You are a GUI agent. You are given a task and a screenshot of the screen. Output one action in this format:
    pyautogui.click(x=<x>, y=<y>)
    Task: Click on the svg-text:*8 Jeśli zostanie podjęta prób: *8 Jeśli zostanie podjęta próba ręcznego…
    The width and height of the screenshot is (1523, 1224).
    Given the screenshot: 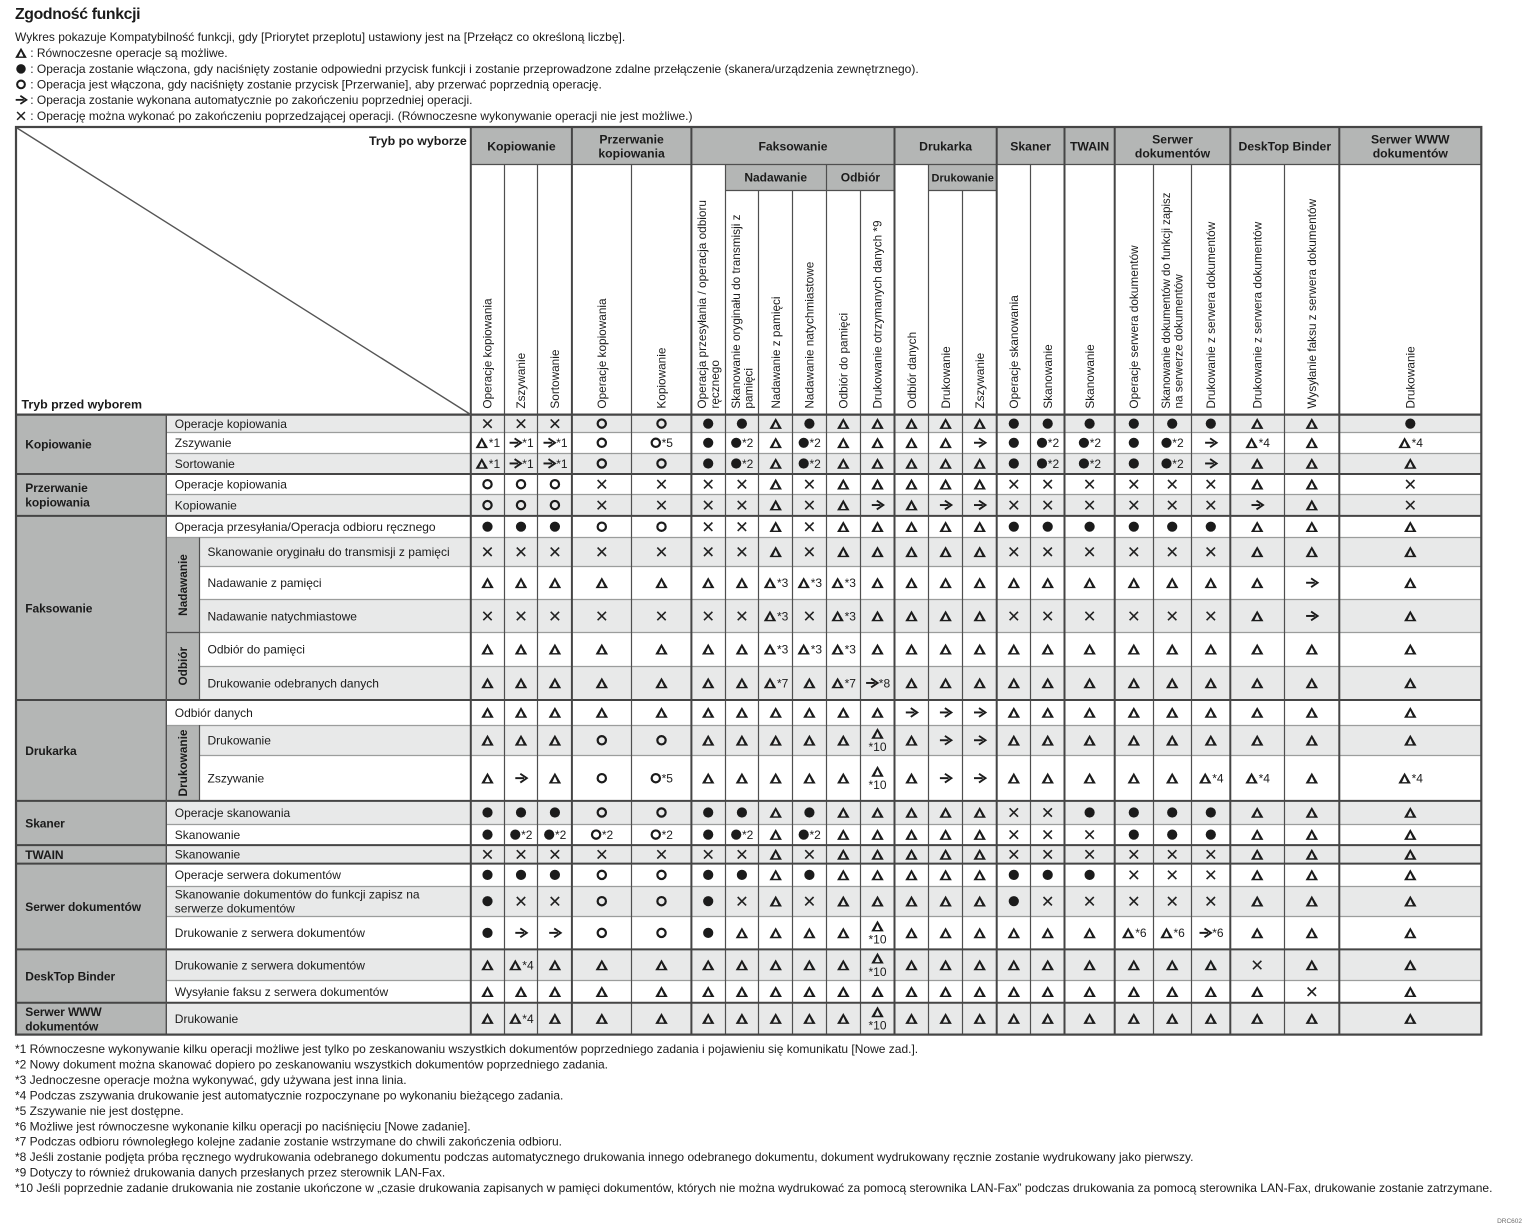 What is the action you would take?
    pyautogui.click(x=604, y=1157)
    